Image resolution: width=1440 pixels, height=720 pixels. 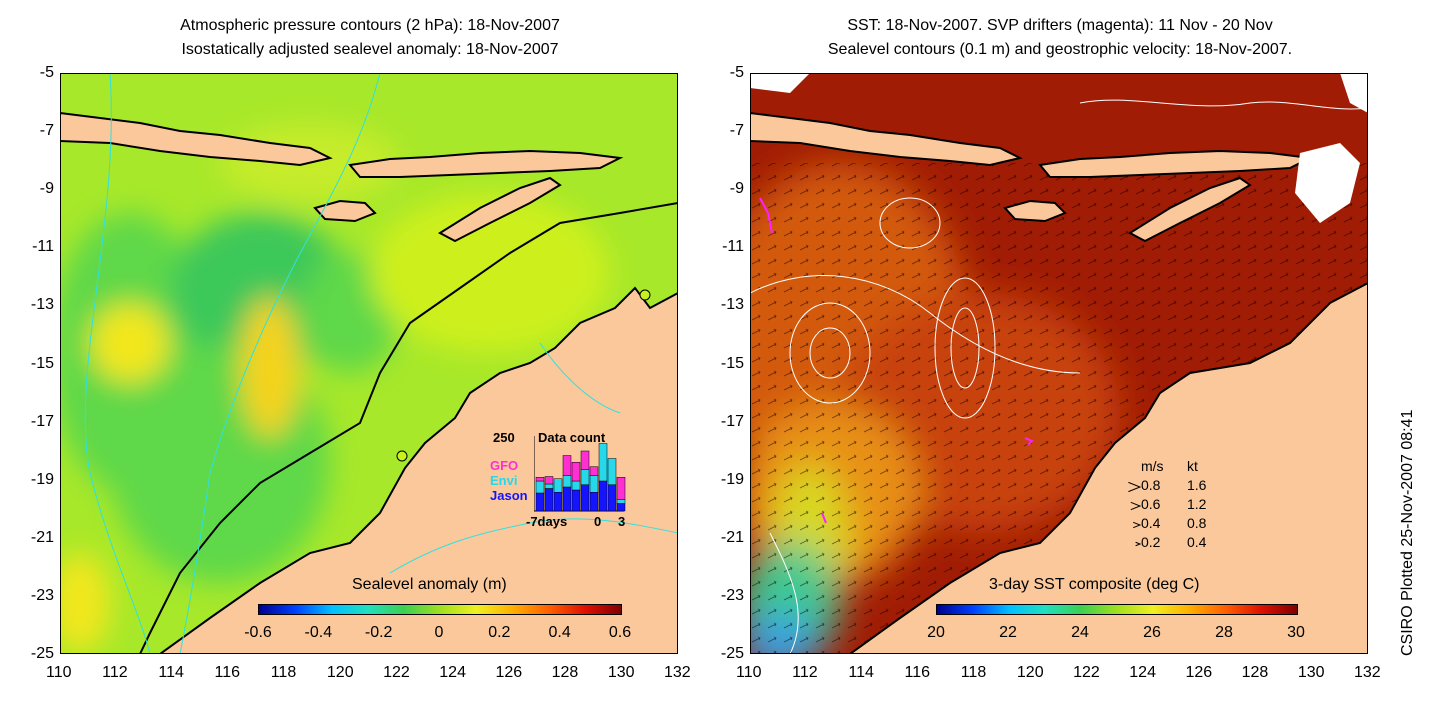 What do you see at coordinates (1151, 523) in the screenshot?
I see `velocity-legend-ms: 0.4` at bounding box center [1151, 523].